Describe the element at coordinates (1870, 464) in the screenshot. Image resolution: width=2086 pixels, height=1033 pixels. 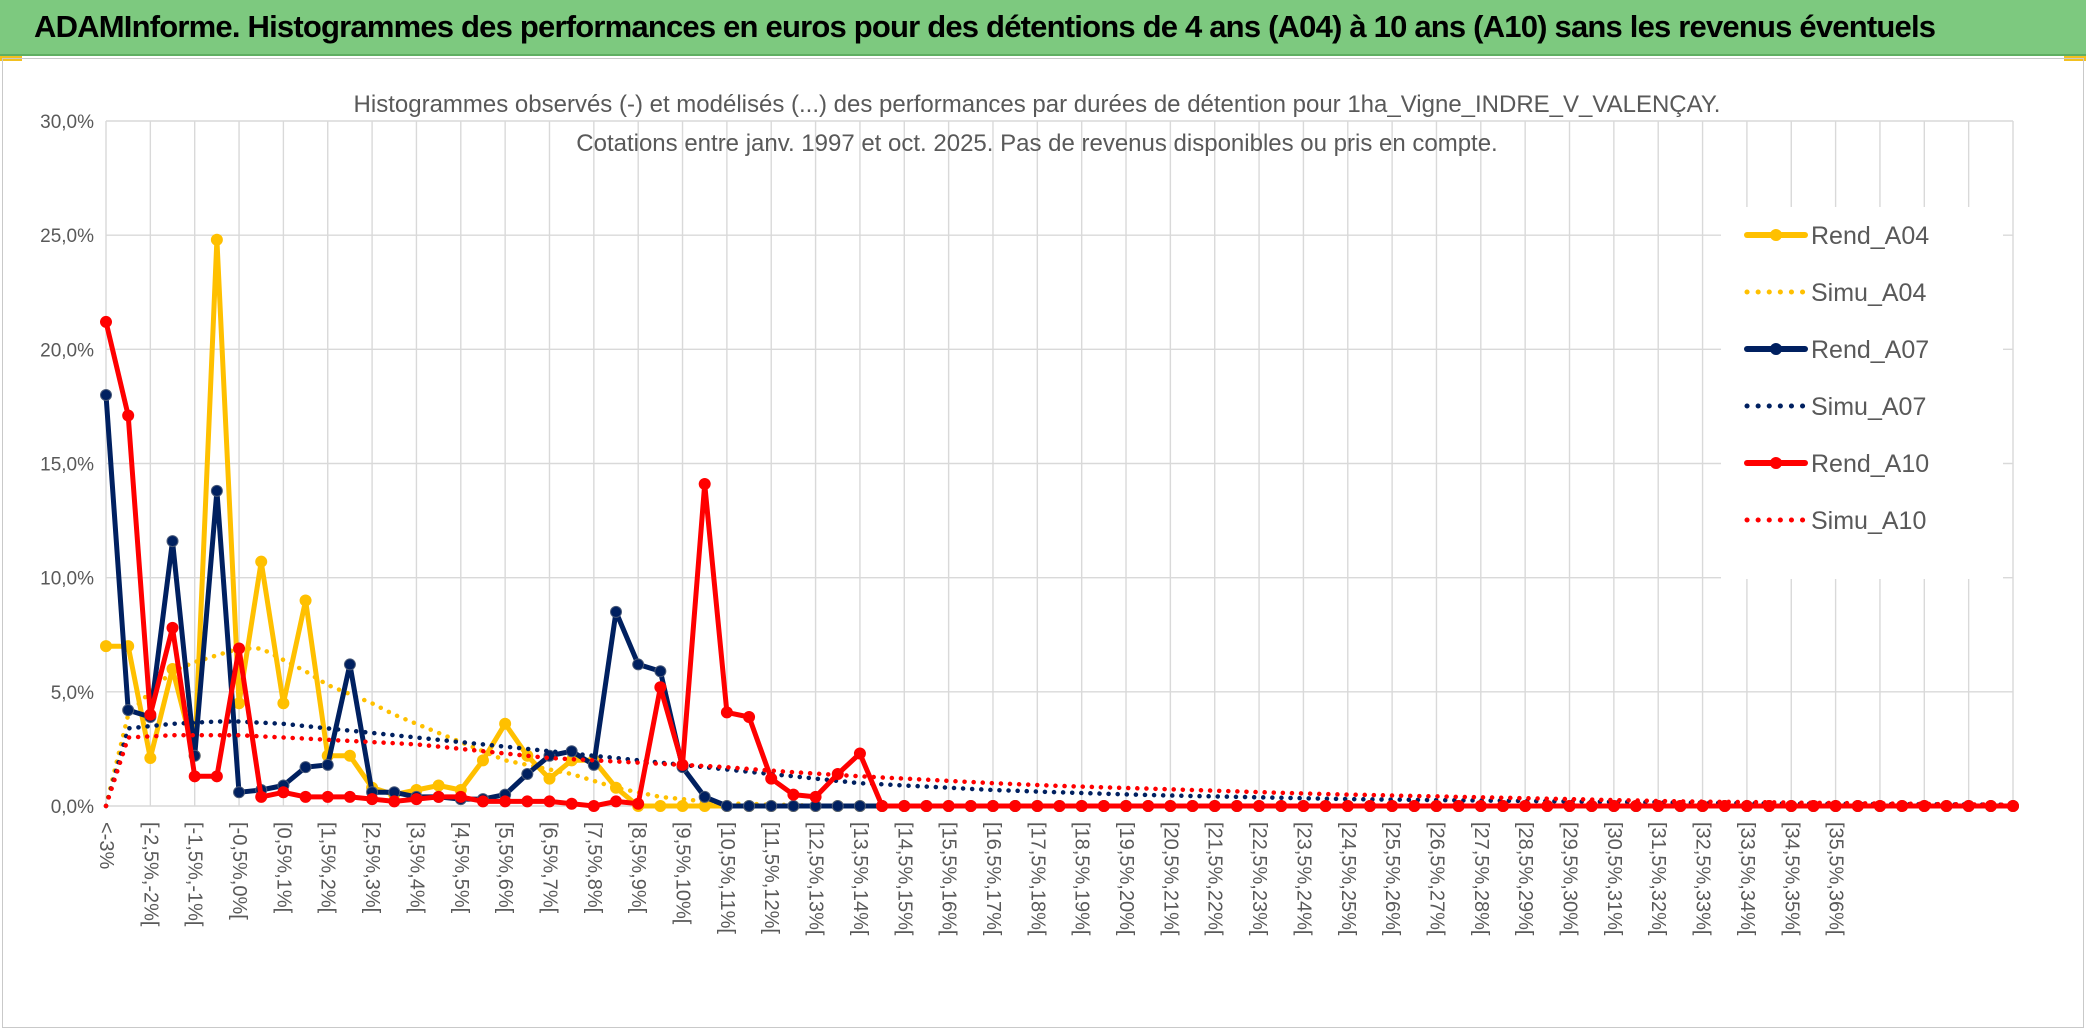
I see `legend-label-rend-a10: Rend_A10` at that location.